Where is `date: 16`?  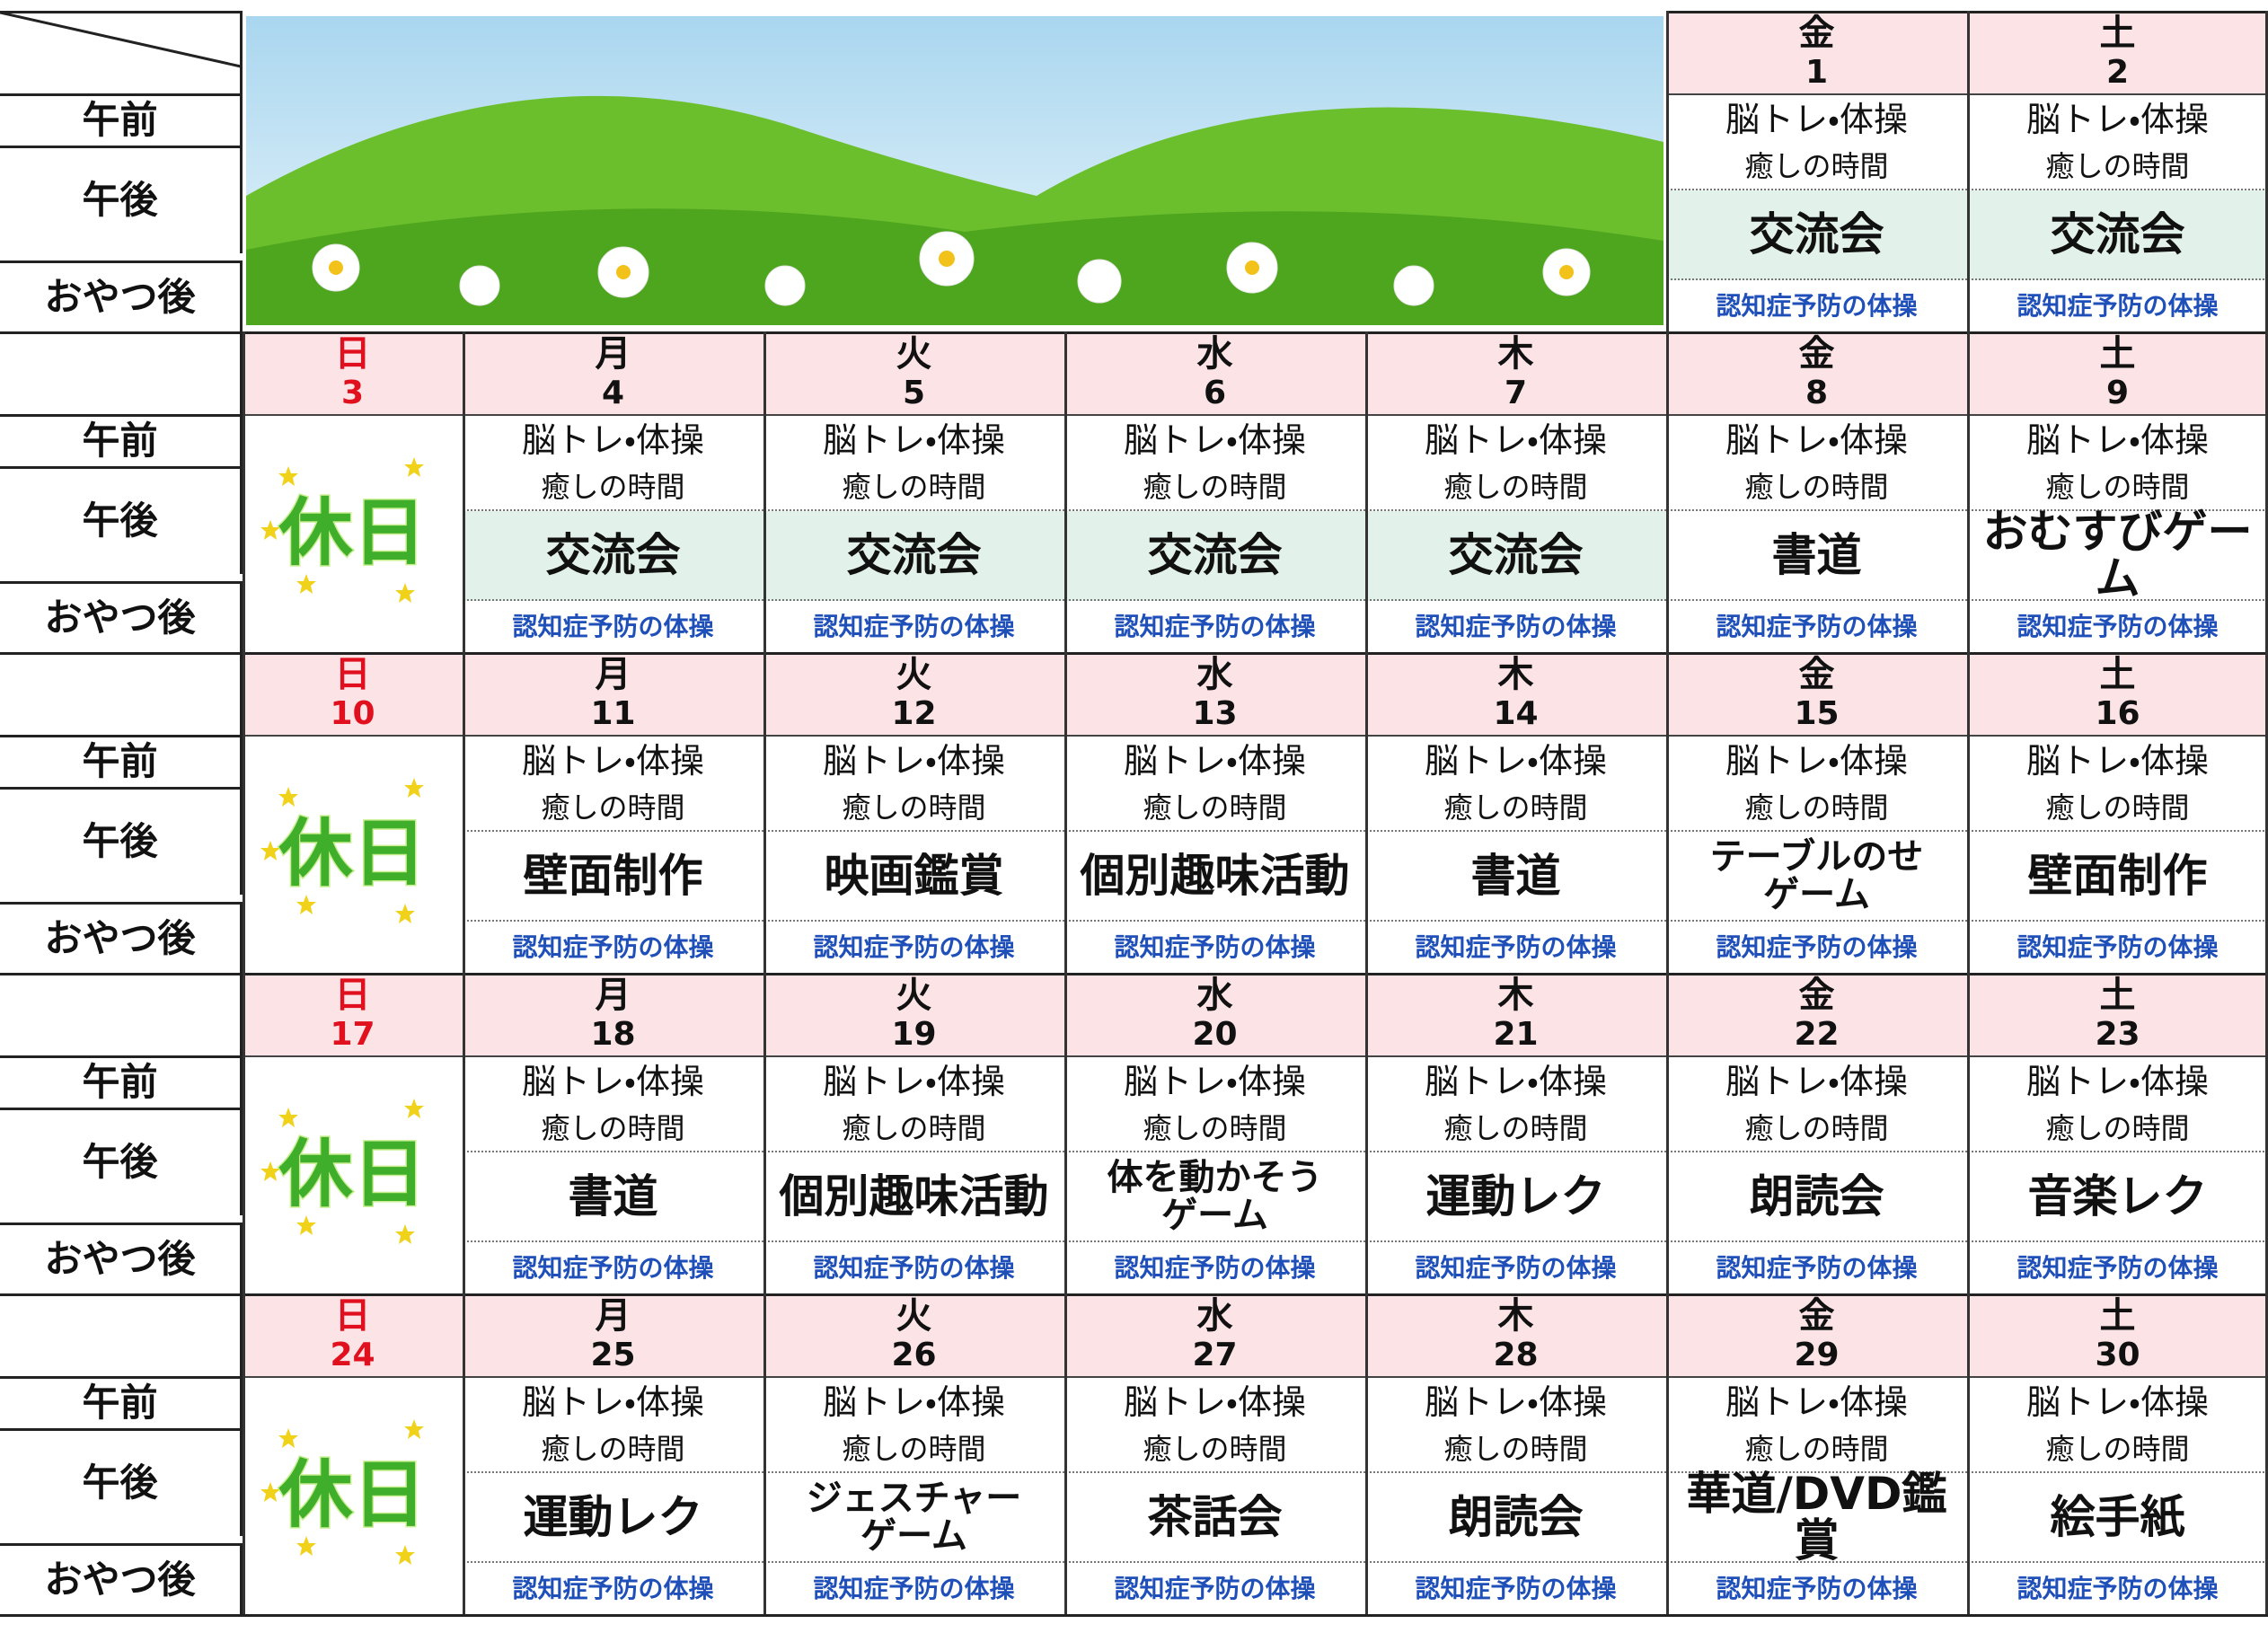 date: 16 is located at coordinates (2117, 714).